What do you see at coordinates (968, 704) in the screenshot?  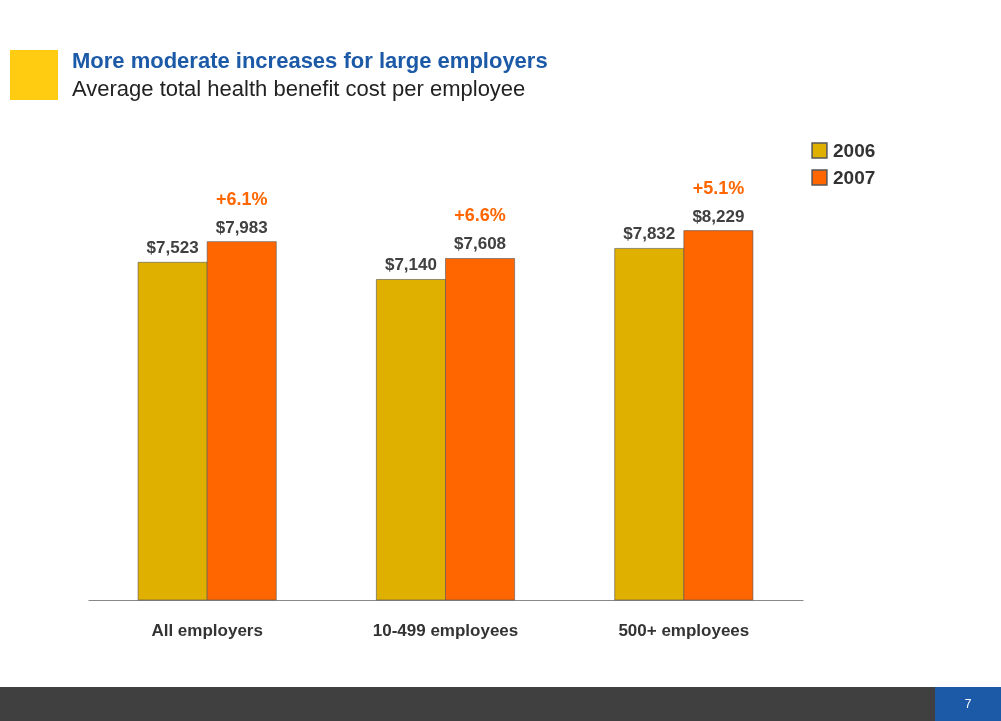 I see `text: 7` at bounding box center [968, 704].